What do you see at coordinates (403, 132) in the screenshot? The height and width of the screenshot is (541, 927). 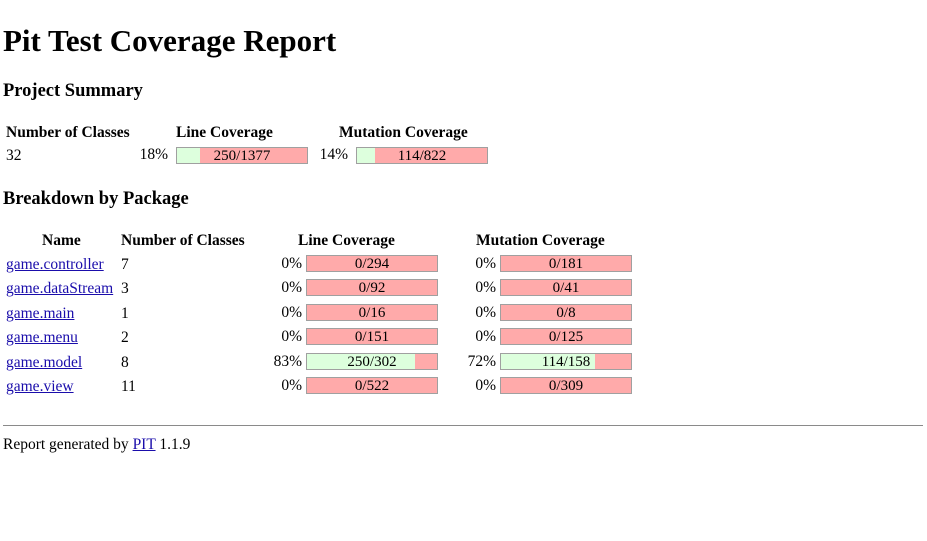 I see `summary-header-mutation: Mutation Coverage` at bounding box center [403, 132].